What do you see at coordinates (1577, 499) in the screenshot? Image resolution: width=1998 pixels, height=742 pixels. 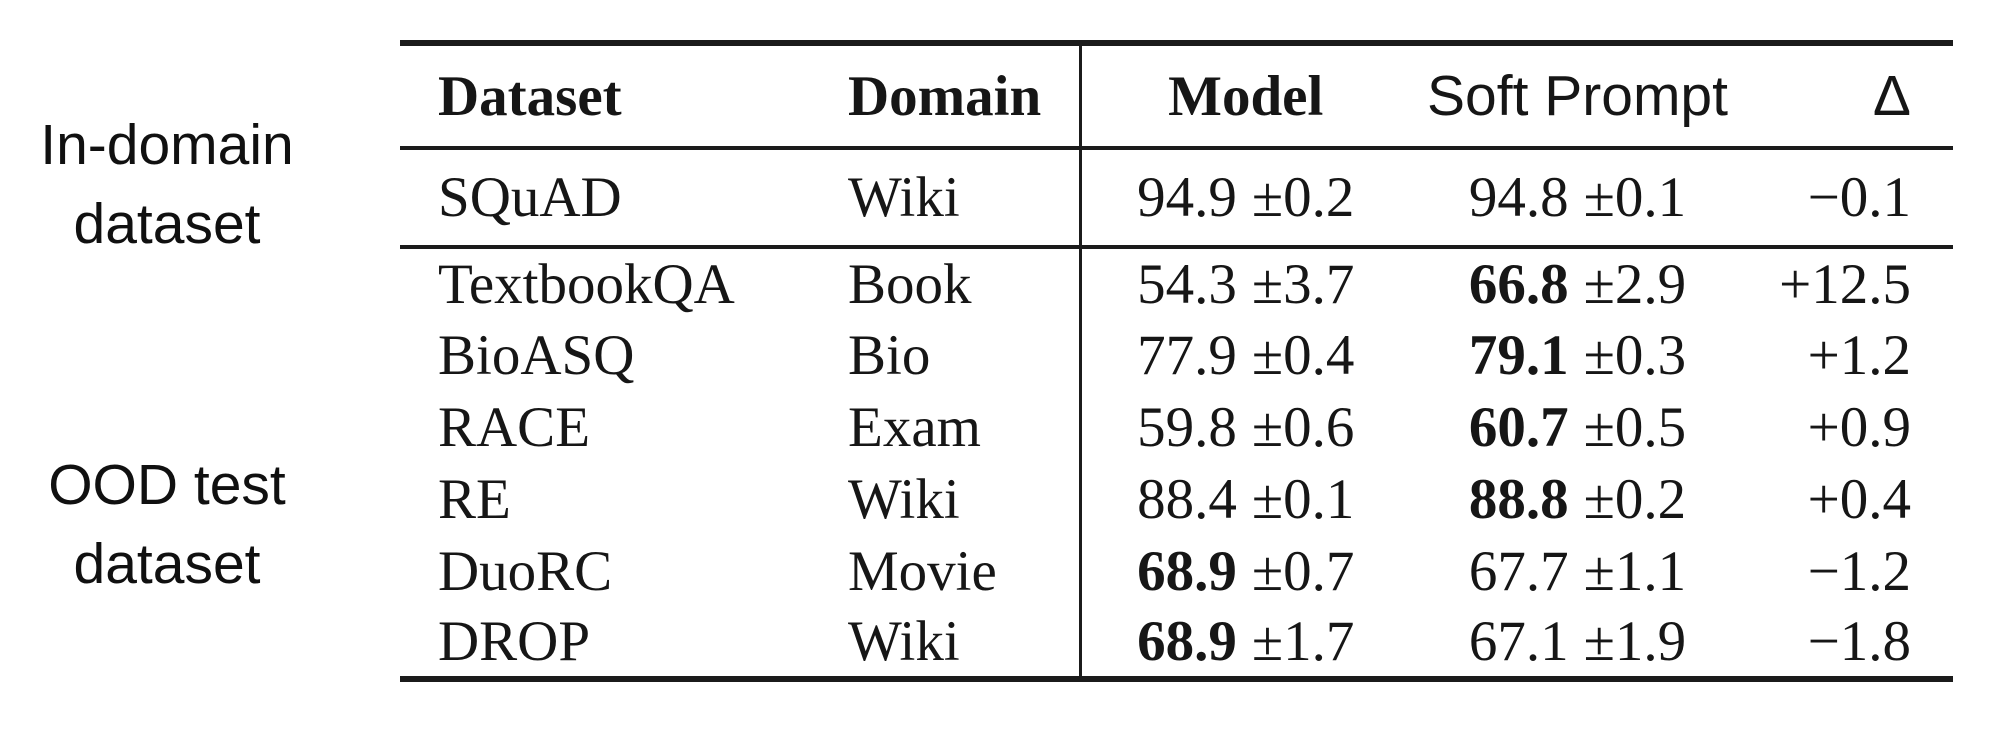 I see `soft-prompt-score-cell: 88.8 ±0.2` at bounding box center [1577, 499].